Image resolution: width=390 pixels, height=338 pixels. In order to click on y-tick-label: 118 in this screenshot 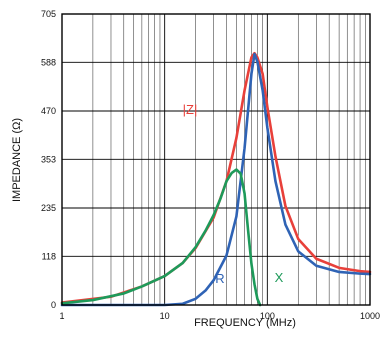, I will do `click(49, 256)`.